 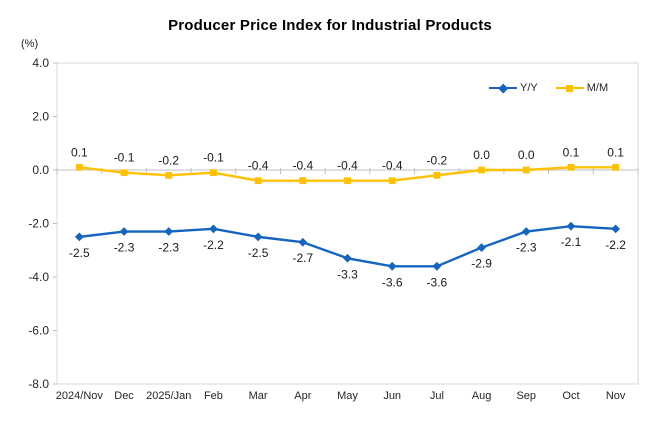 I want to click on x-axis-label: Aug, so click(x=482, y=396).